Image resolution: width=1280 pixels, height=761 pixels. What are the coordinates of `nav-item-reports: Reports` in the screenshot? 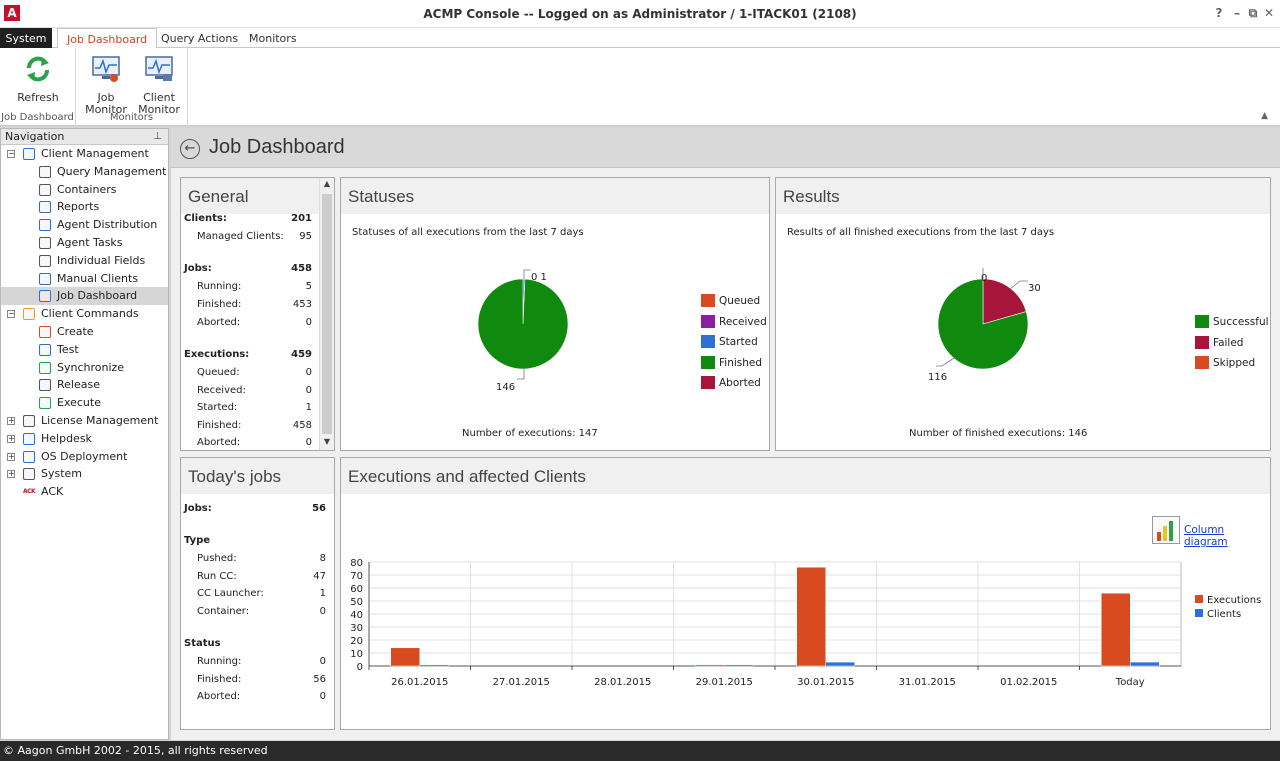 It's located at (84, 207).